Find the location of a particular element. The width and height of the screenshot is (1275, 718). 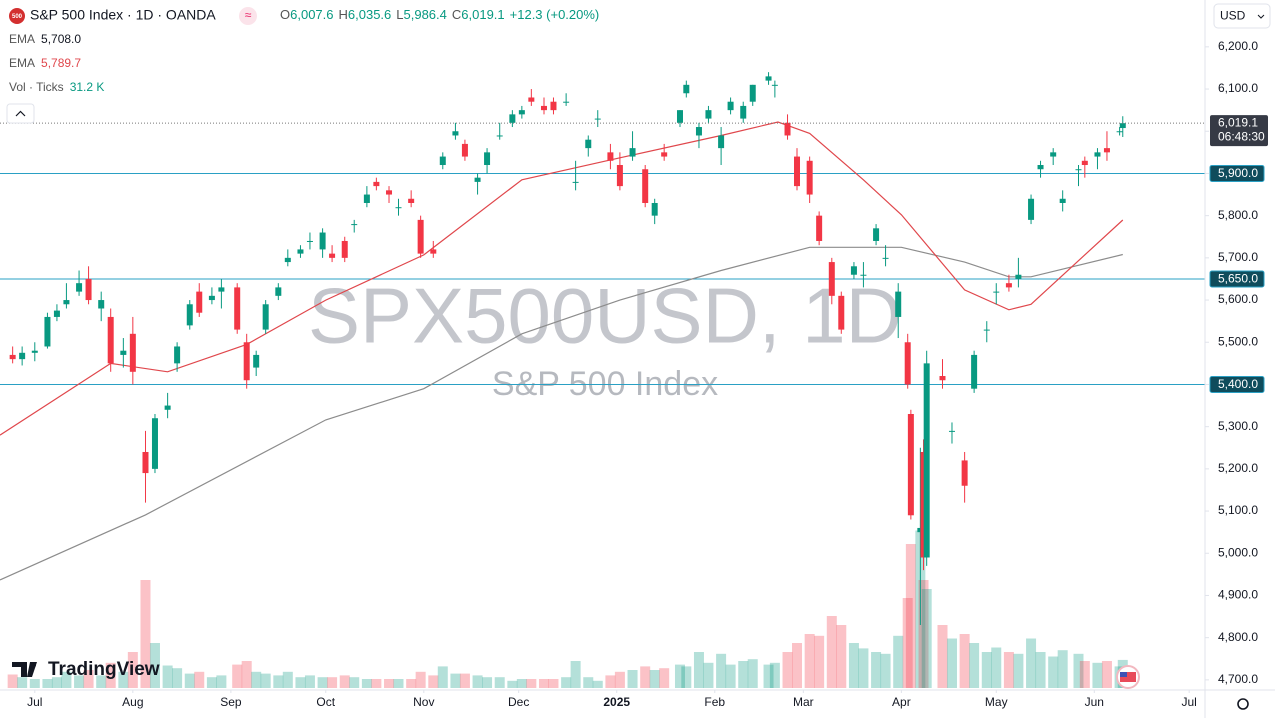

y-tick-label: 5,000.0 is located at coordinates (1238, 552).